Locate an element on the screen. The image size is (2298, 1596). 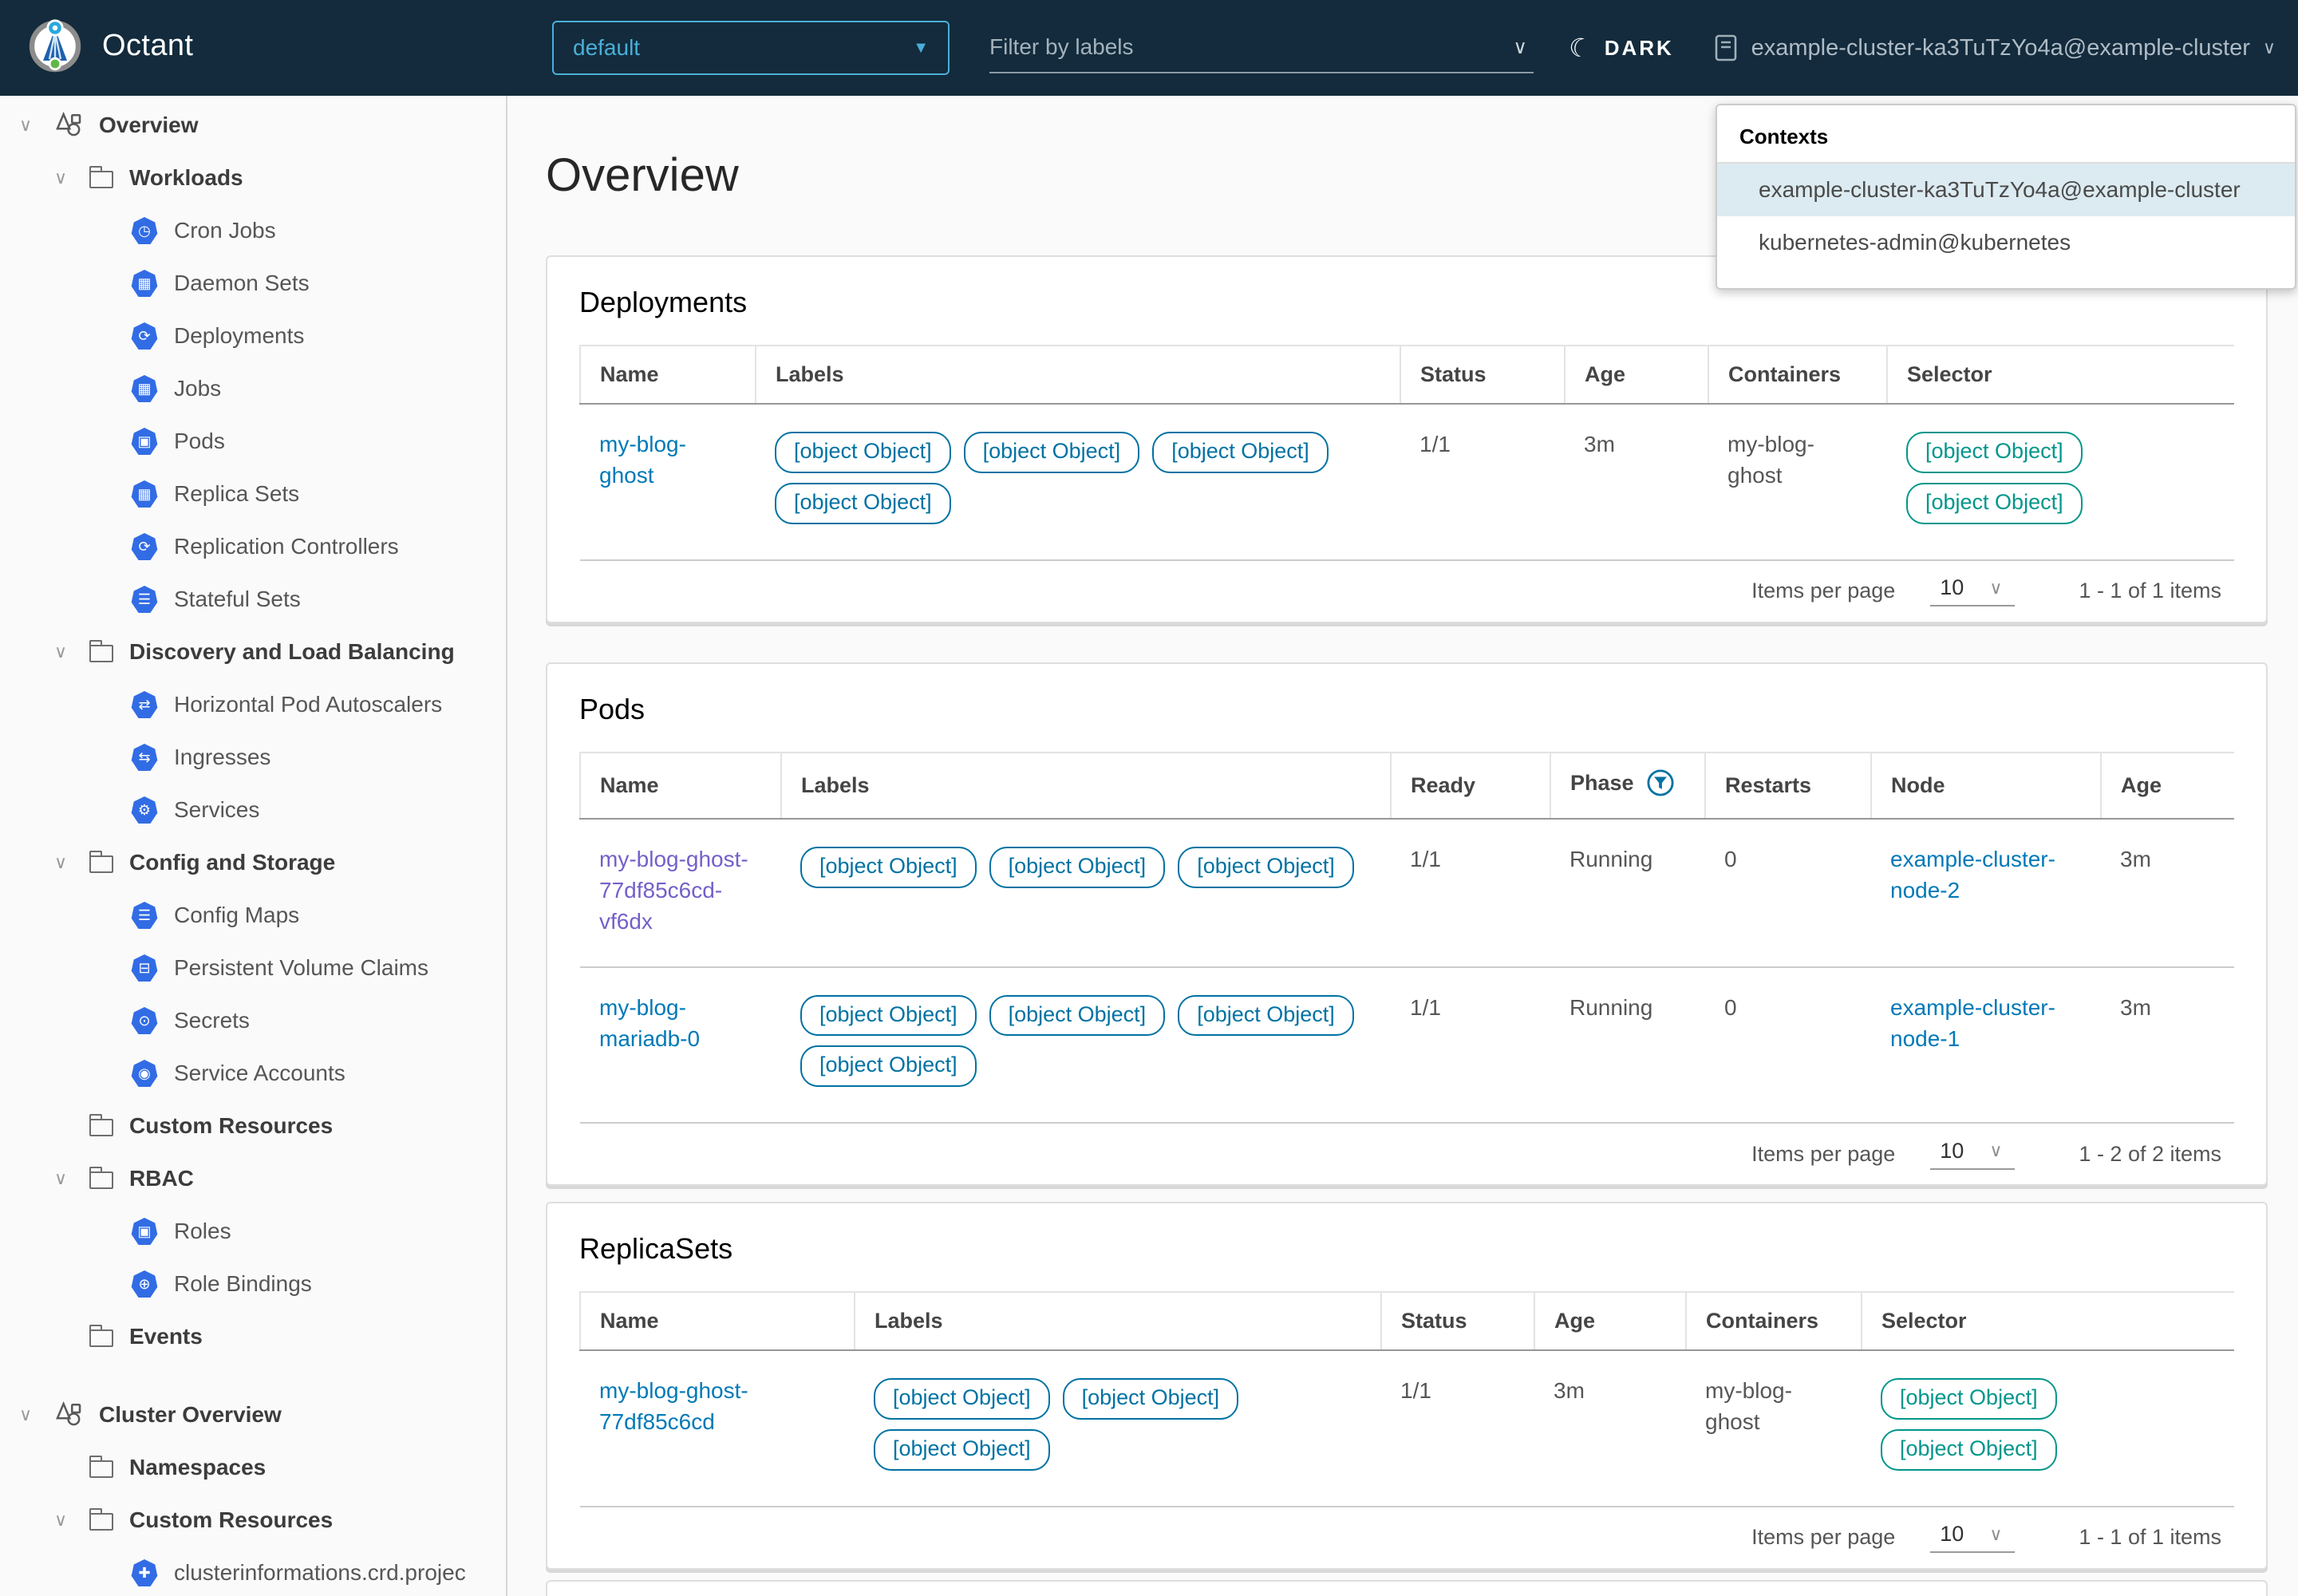
node-link: example-cluster- node-1 is located at coordinates (1973, 1022).